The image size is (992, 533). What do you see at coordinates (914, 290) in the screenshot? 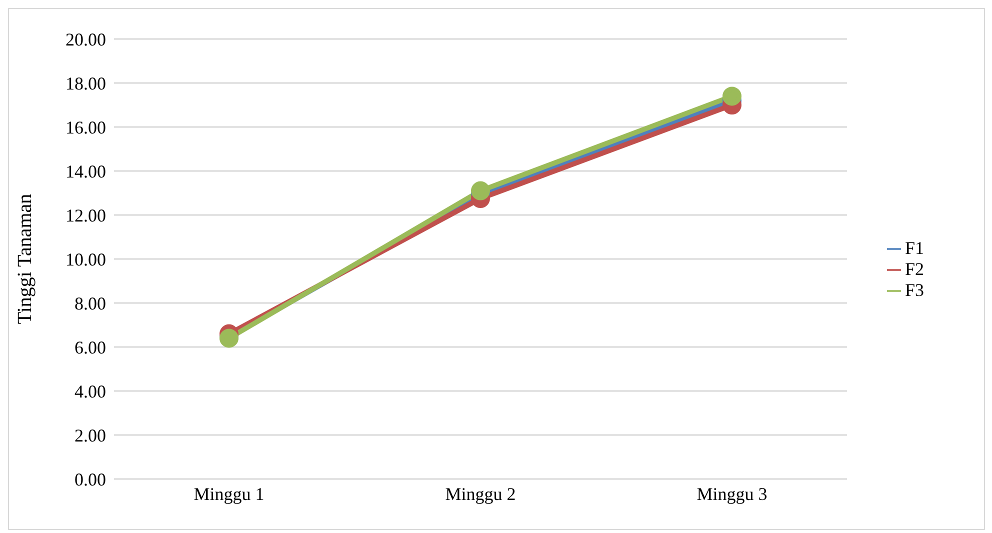
I see `legend-label: F3` at bounding box center [914, 290].